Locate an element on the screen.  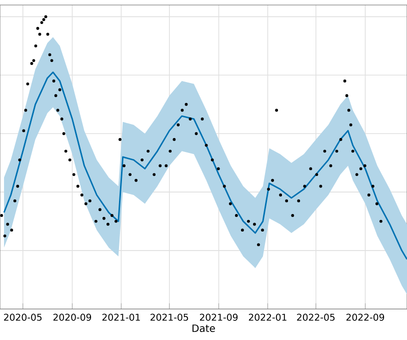
x-tick-label: 2021-09 is located at coordinates (219, 317).